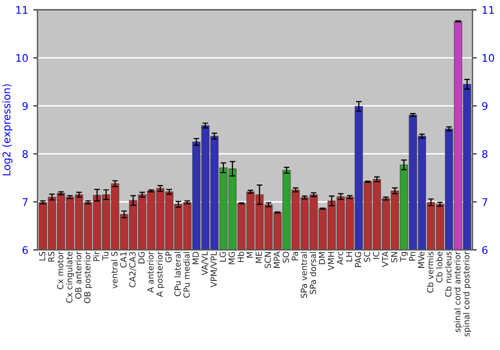 The height and width of the screenshot is (350, 500). I want to click on x-tick-label: Cb lobe, so click(439, 267).